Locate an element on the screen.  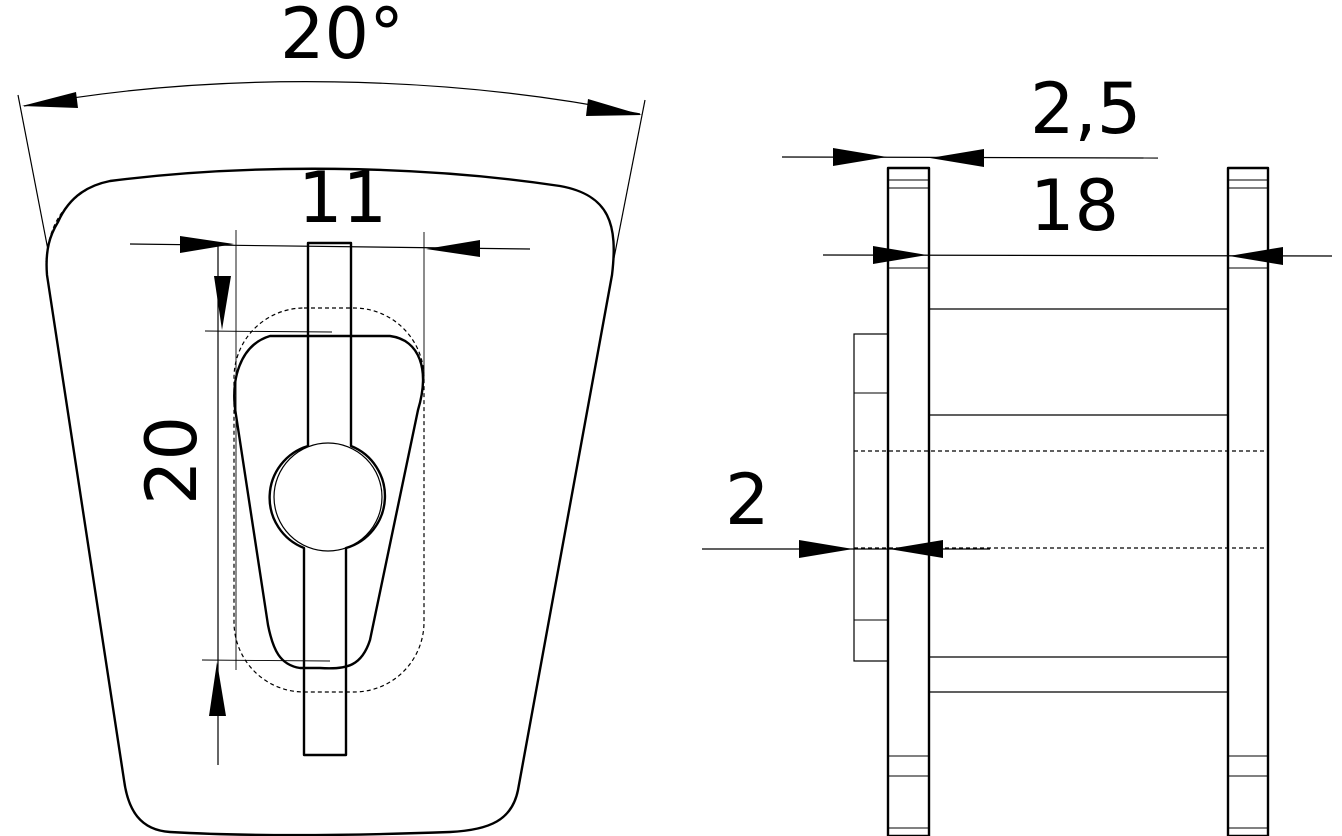
thick-arrow-right is located at coordinates (957, 158).